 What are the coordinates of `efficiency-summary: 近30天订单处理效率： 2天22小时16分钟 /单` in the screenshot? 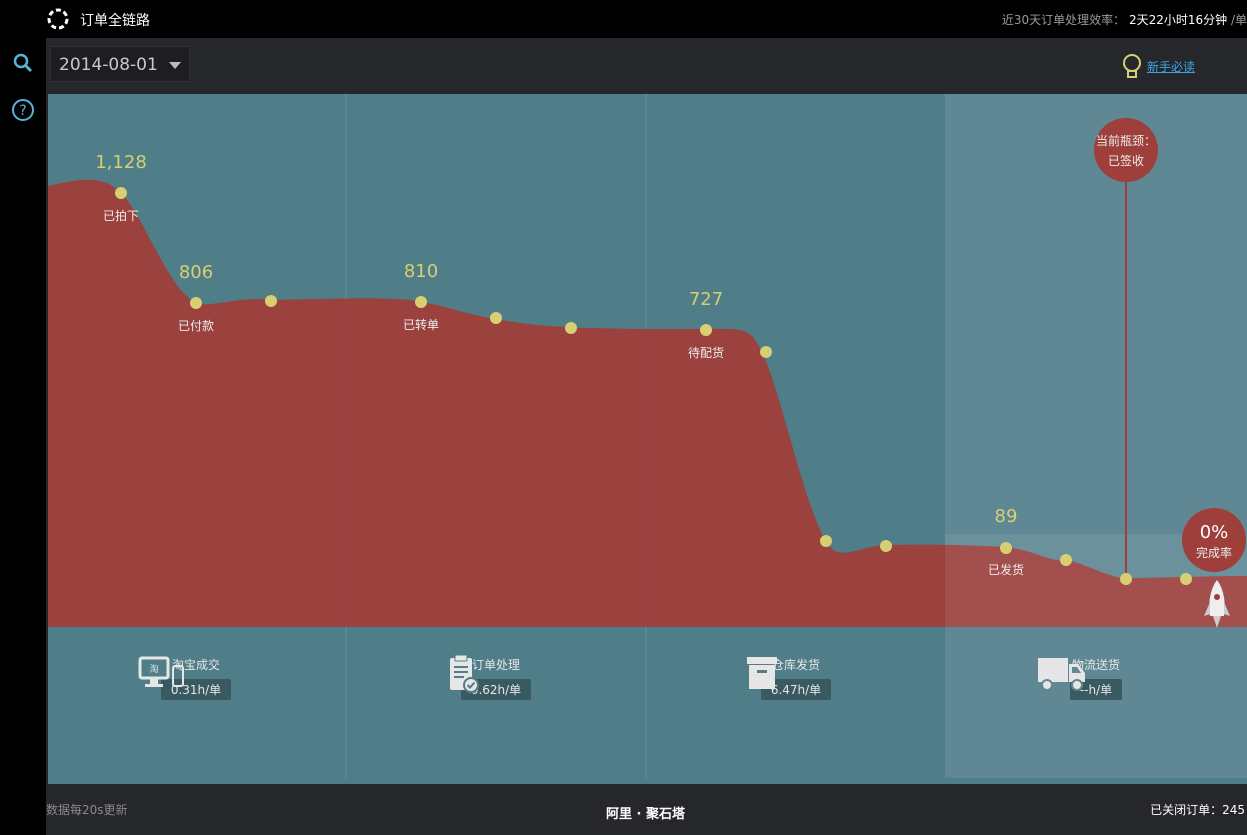 It's located at (1124, 19).